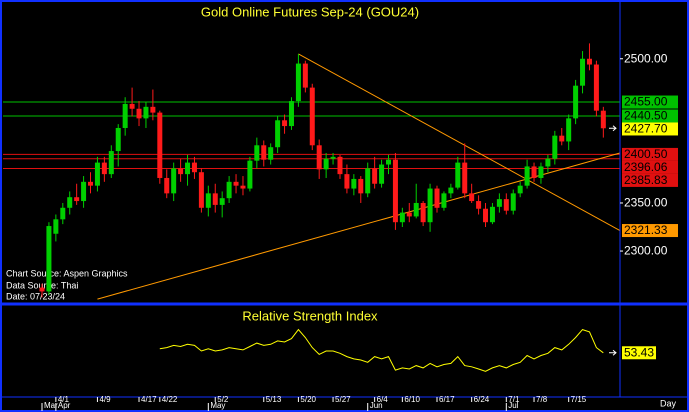  I want to click on y-tick-label: 2300.00, so click(646, 251).